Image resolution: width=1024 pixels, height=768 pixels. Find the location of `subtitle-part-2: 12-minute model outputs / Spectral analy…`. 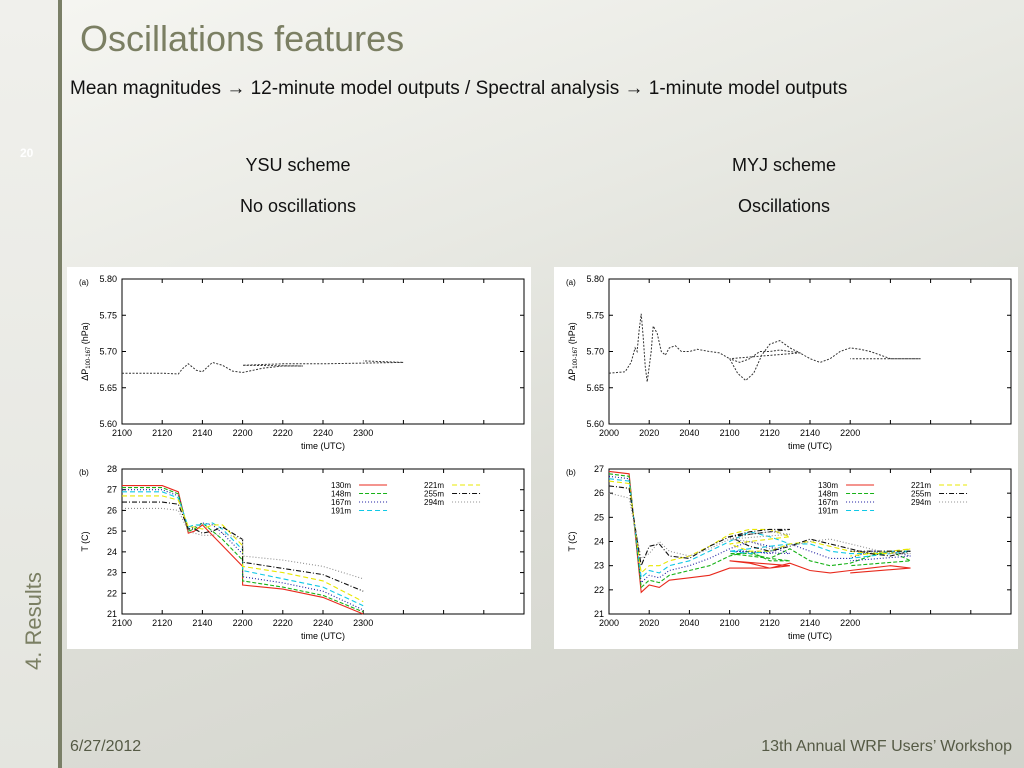

subtitle-part-2: 12-minute model outputs / Spectral analy… is located at coordinates (435, 88).